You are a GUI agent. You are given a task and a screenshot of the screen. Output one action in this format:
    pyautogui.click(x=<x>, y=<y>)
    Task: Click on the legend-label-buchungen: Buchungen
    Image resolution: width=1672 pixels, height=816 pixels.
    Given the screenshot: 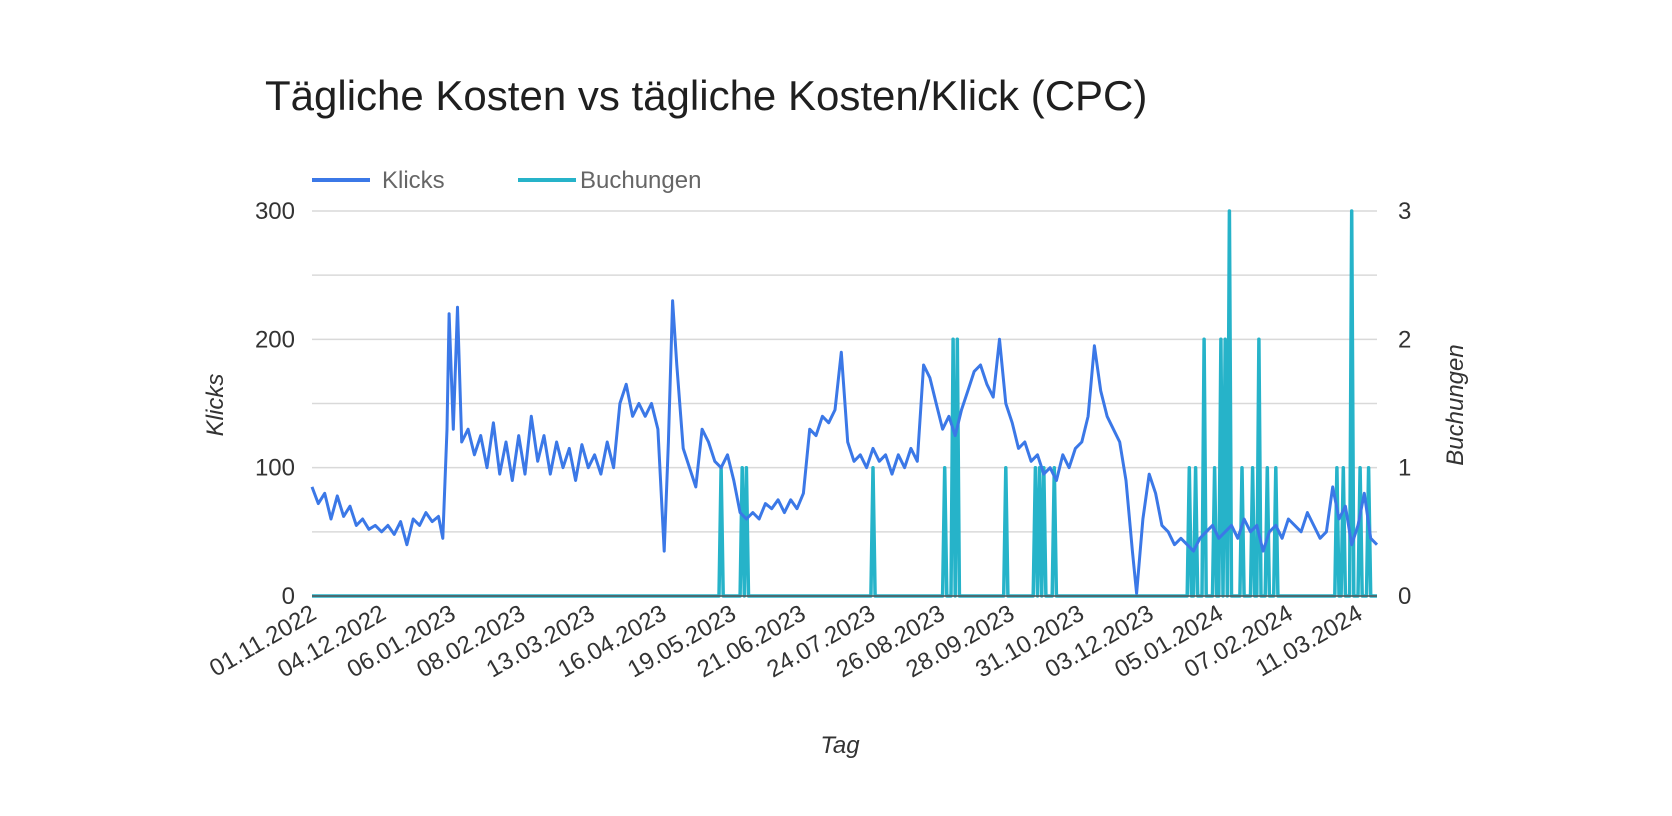 What is the action you would take?
    pyautogui.click(x=640, y=180)
    